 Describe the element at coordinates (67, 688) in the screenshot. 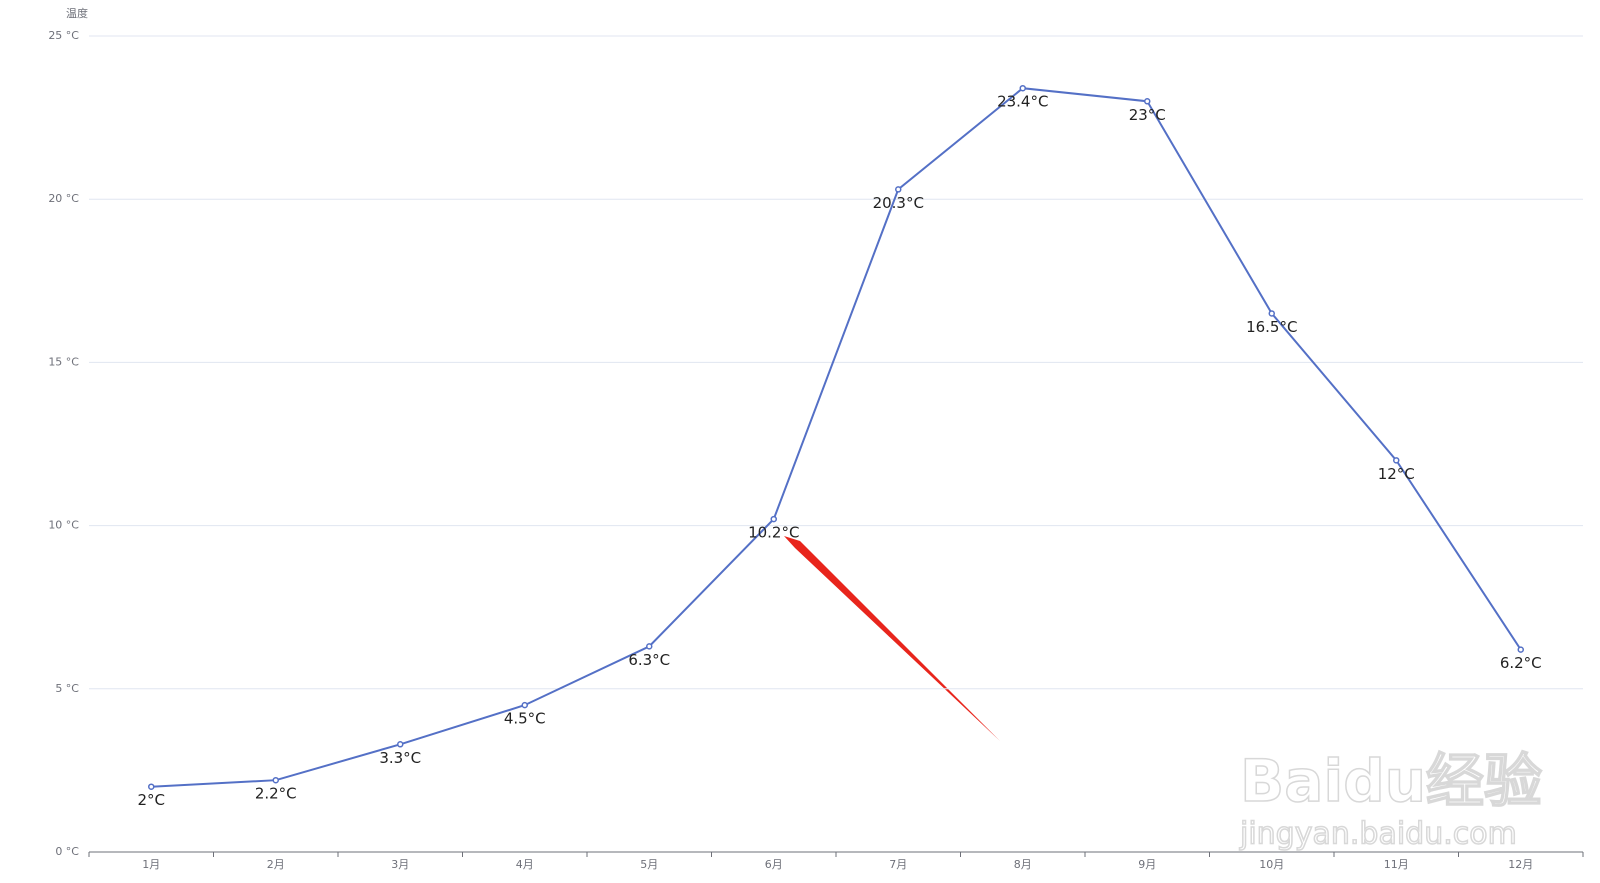

I see `y-tick-label: 5 °C` at that location.